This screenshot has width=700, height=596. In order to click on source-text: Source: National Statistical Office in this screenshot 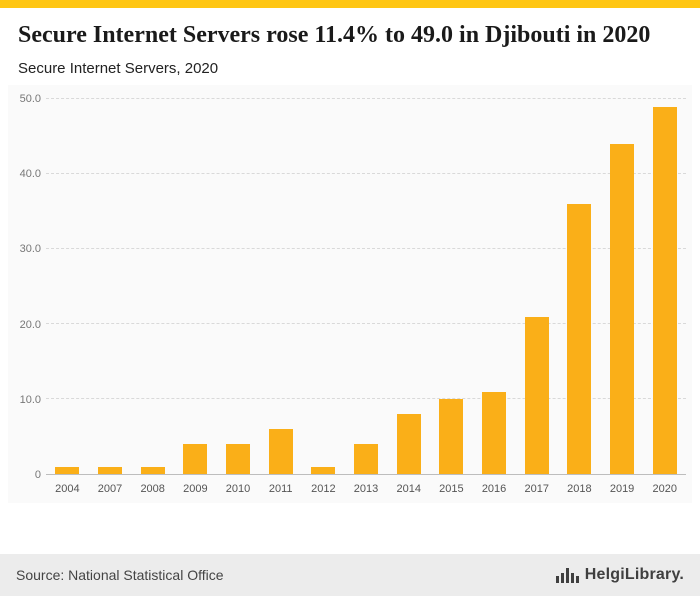, I will do `click(120, 575)`.